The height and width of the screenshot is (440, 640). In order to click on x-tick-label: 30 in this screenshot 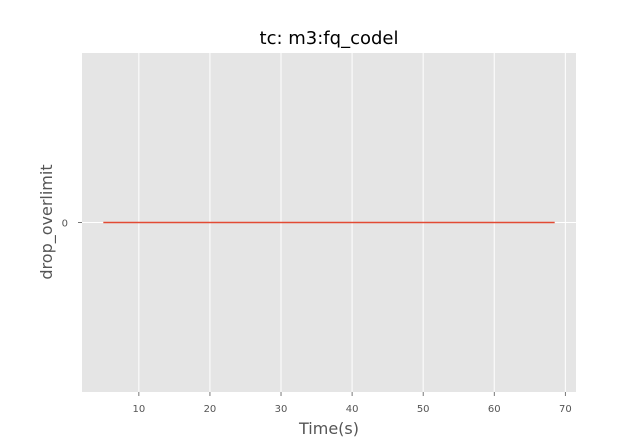, I will do `click(281, 409)`.